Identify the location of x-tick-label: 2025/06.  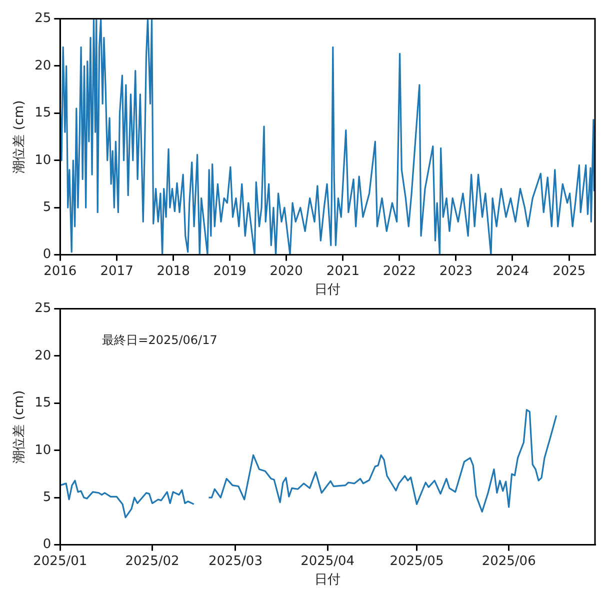
(509, 561).